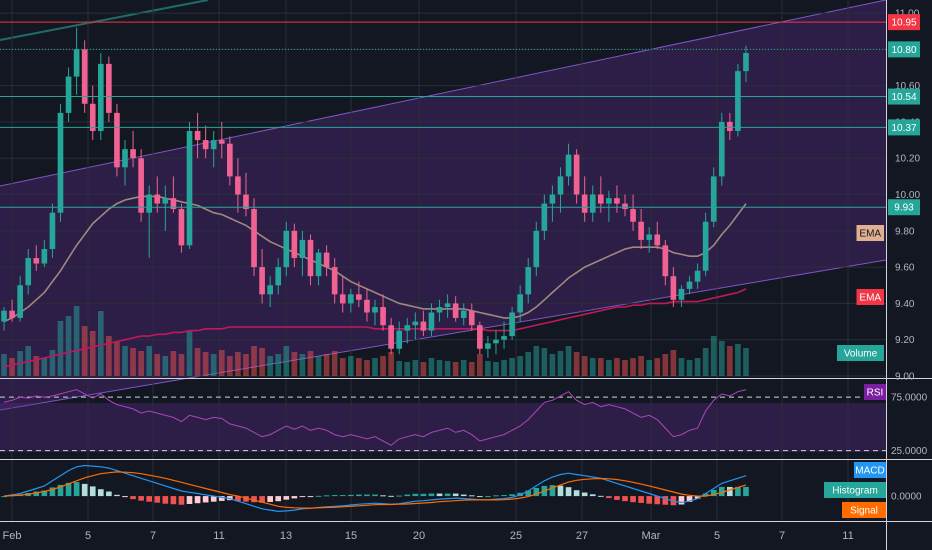  I want to click on macd-series-badge-label: MACD, so click(869, 471).